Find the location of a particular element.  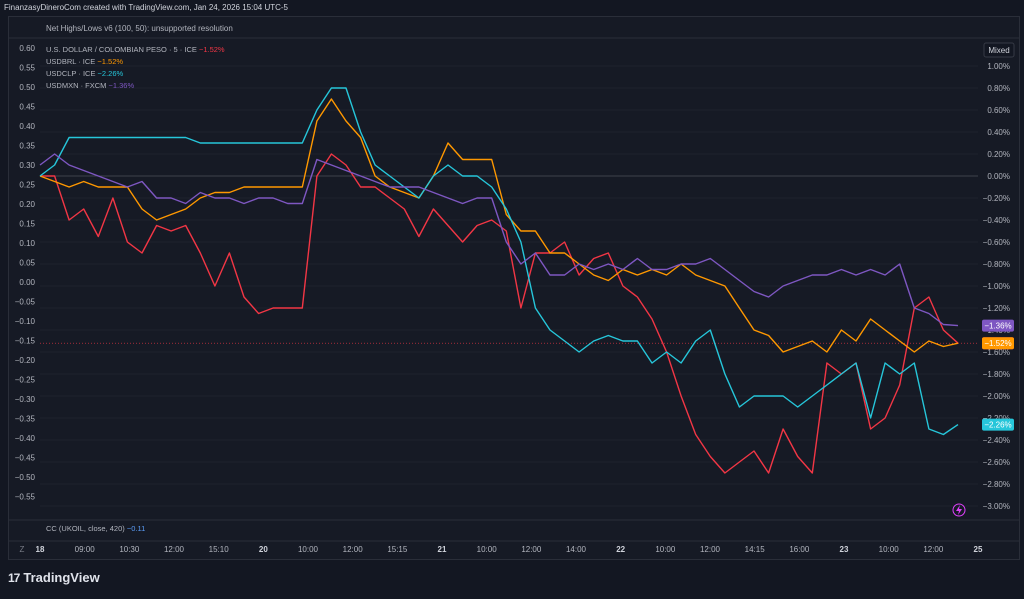

left-axis-tick: 0.45 is located at coordinates (27, 107).